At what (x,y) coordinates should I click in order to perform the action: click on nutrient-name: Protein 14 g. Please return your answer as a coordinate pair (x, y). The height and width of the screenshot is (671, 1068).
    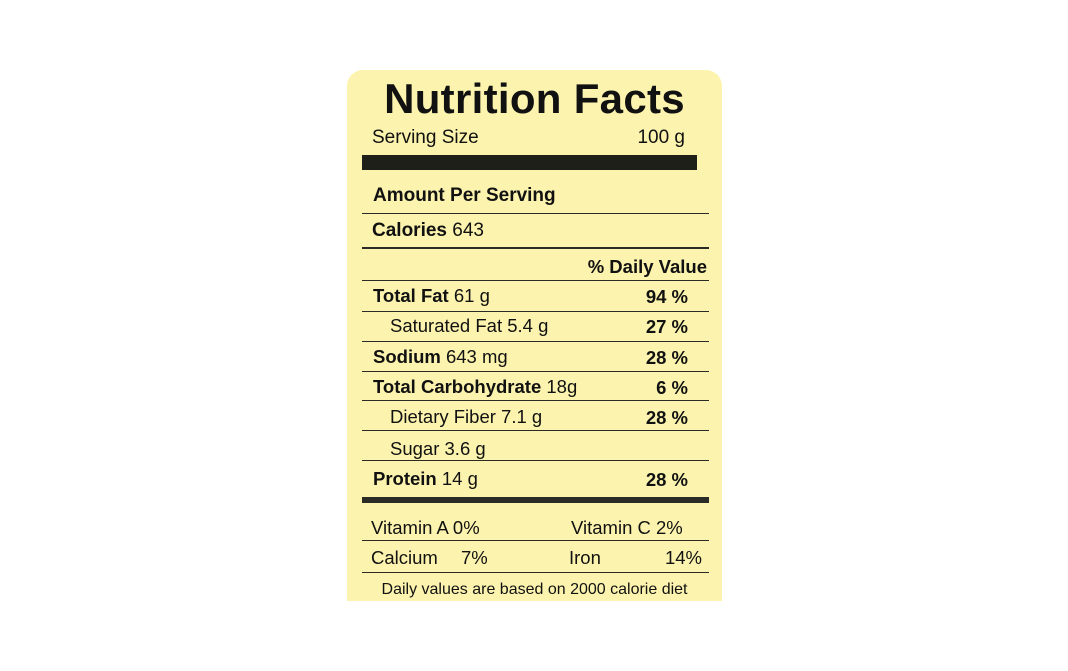
    Looking at the image, I should click on (425, 478).